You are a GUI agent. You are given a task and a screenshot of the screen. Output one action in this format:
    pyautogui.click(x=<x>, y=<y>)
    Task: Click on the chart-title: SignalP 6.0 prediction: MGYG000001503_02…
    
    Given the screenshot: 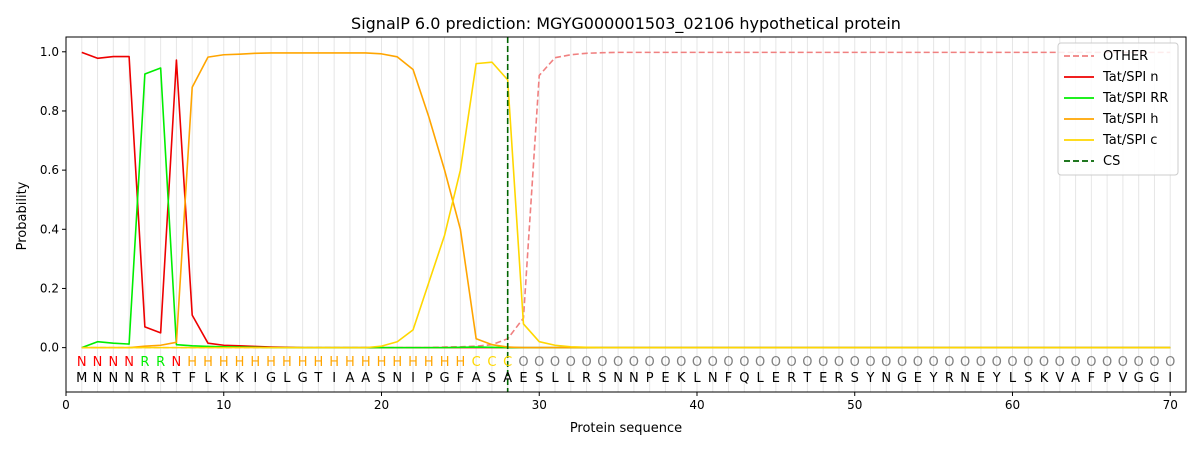 What is the action you would take?
    pyautogui.click(x=626, y=24)
    